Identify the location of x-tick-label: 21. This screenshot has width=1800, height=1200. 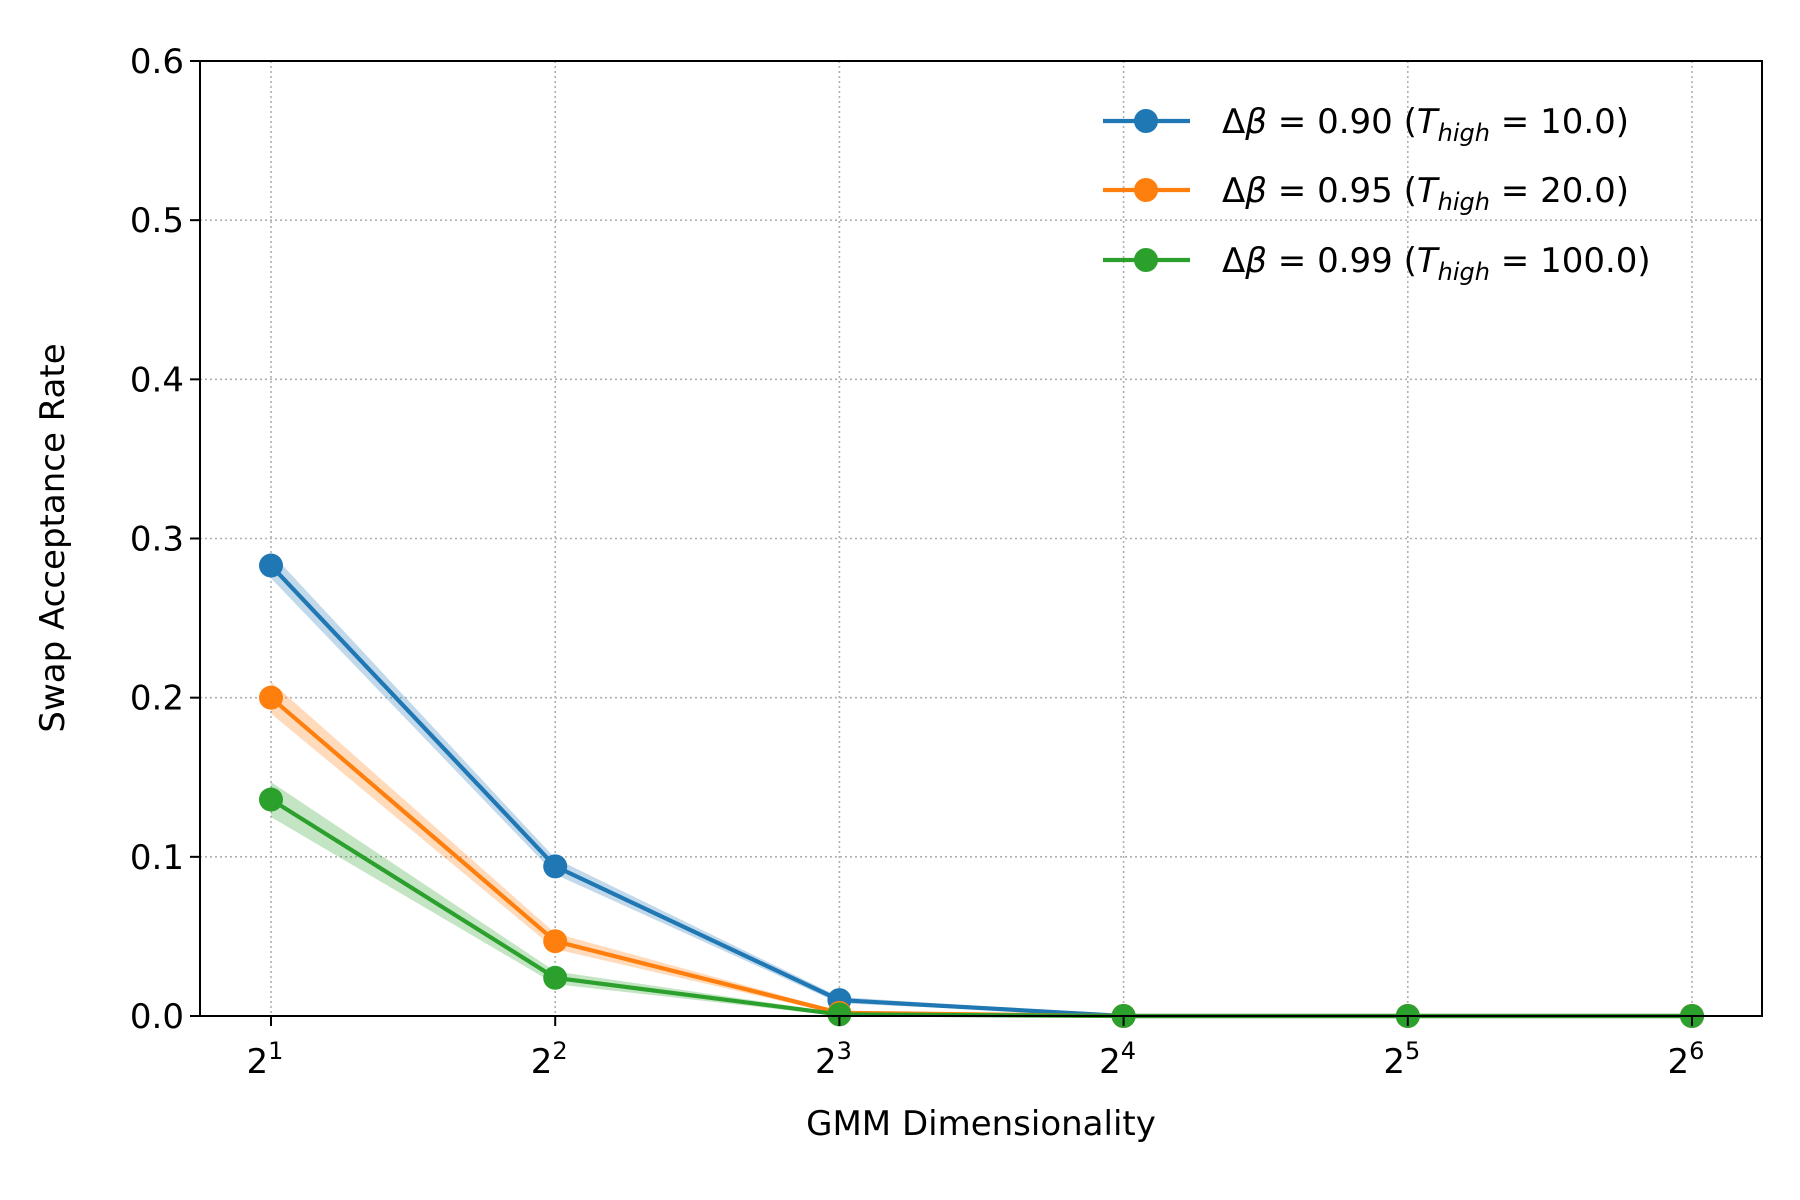
(265, 1059).